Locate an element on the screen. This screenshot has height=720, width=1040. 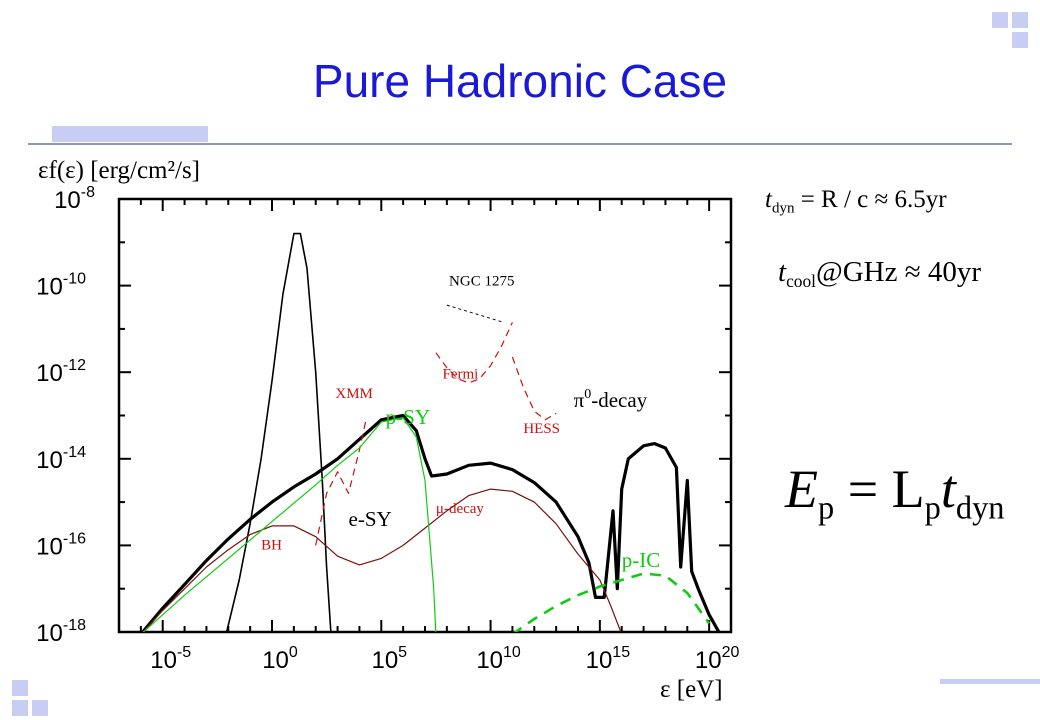
y-tick-label: 10-8 is located at coordinates (74, 199).